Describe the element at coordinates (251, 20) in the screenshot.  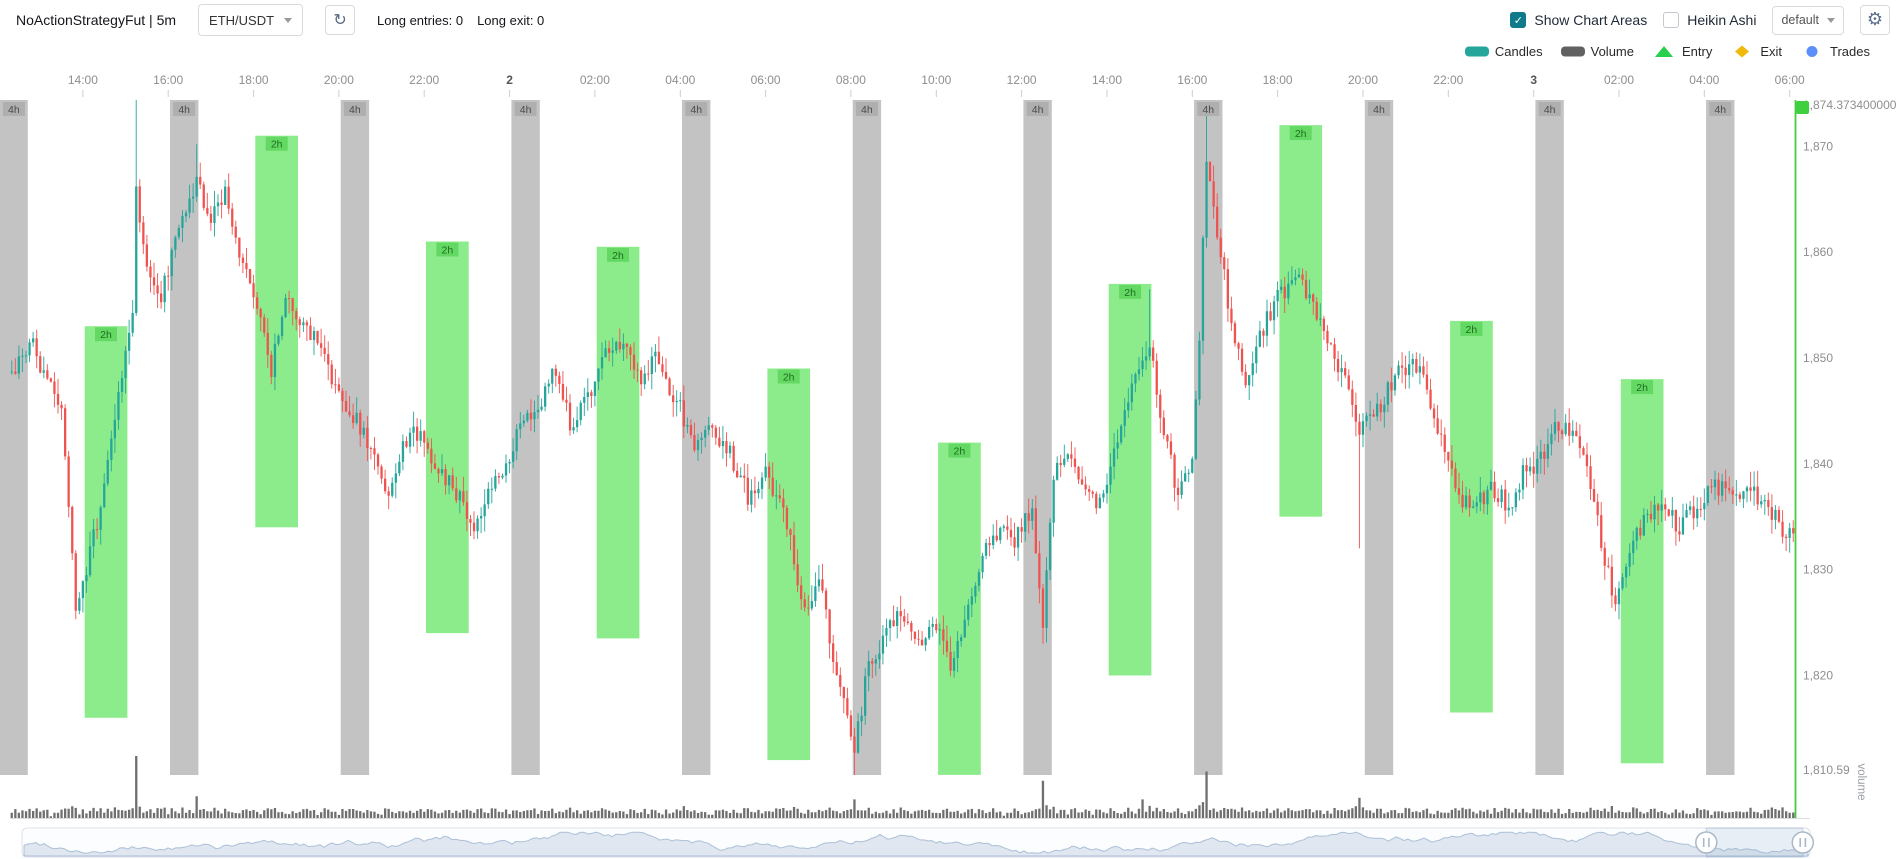
I see `pair-select: ETH/USDT` at that location.